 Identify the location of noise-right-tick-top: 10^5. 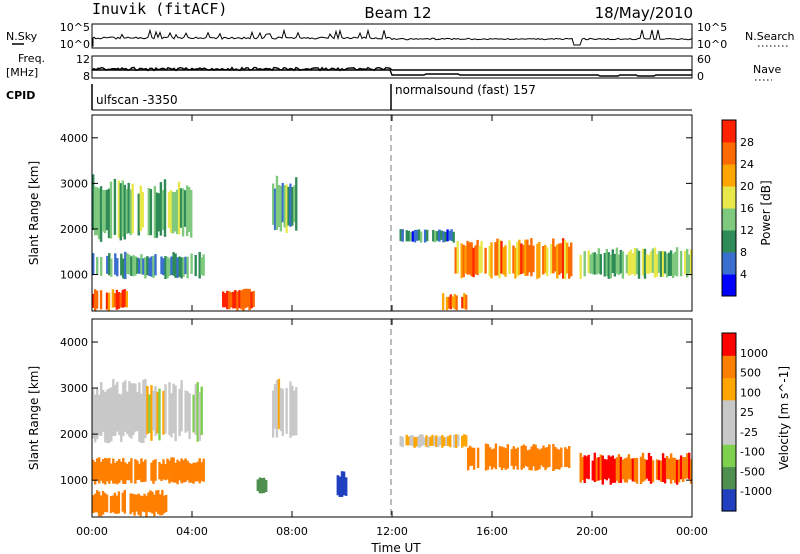
(712, 27).